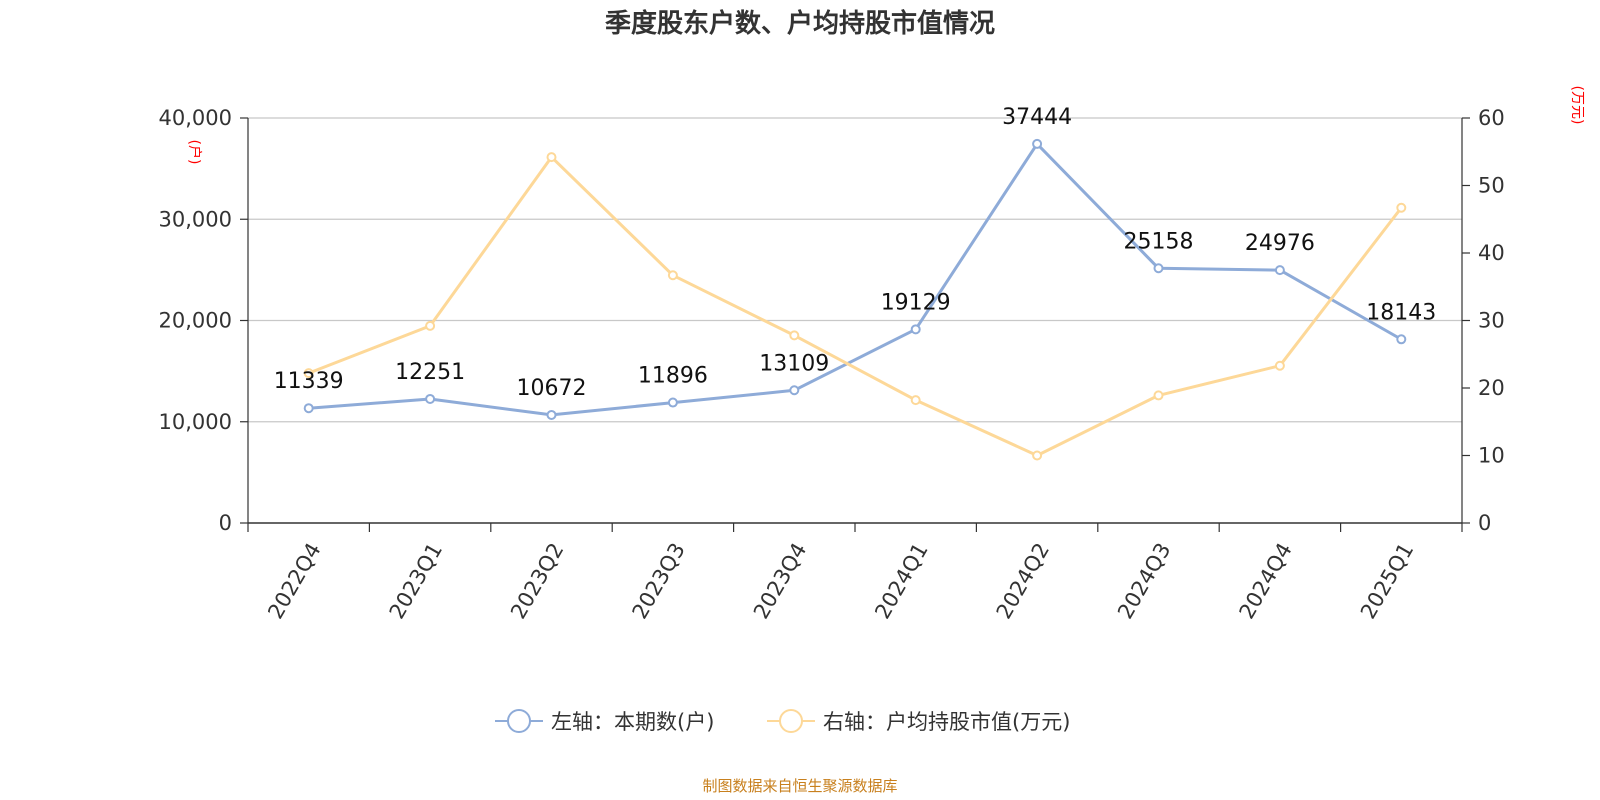 This screenshot has height=800, width=1600. I want to click on right-axis-tick-label: 50, so click(1491, 186).